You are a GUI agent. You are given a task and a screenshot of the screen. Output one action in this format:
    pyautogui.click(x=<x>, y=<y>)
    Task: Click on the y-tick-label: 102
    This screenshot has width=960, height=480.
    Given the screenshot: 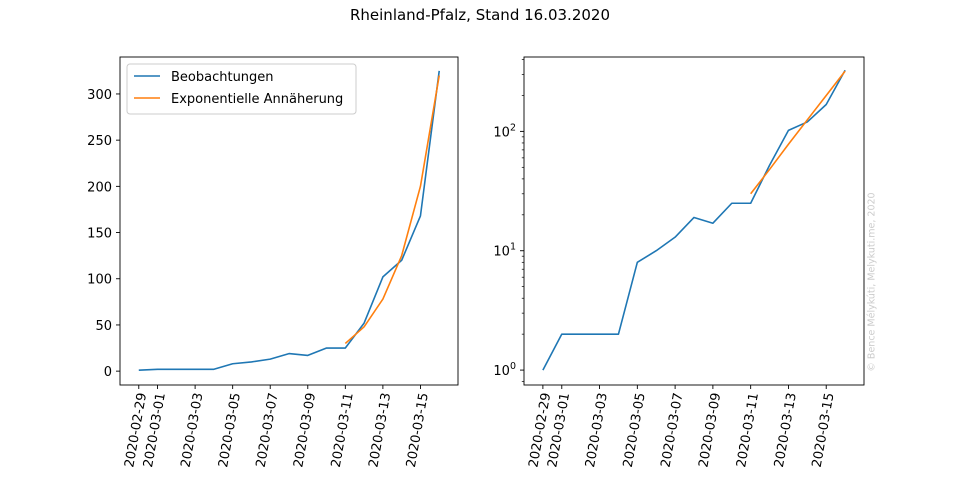 What is the action you would take?
    pyautogui.click(x=504, y=131)
    